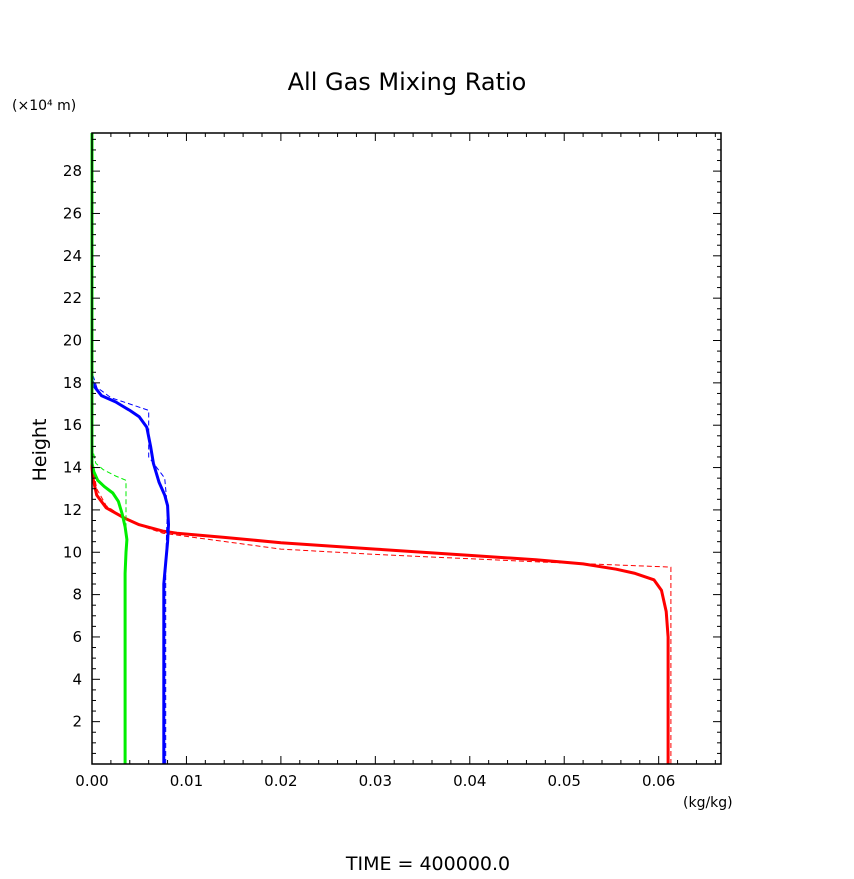 Image resolution: width=854 pixels, height=879 pixels. I want to click on y-tick-label: 6, so click(77, 637).